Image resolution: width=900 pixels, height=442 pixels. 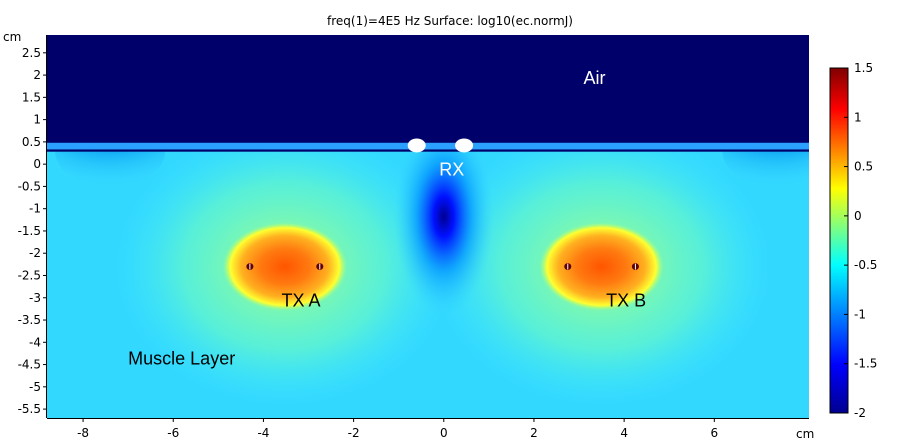 What do you see at coordinates (860, 240) in the screenshot?
I see `colorbar-ticks: 1.5 1 0.5 0 -0.5 -1 -1.5 -2` at bounding box center [860, 240].